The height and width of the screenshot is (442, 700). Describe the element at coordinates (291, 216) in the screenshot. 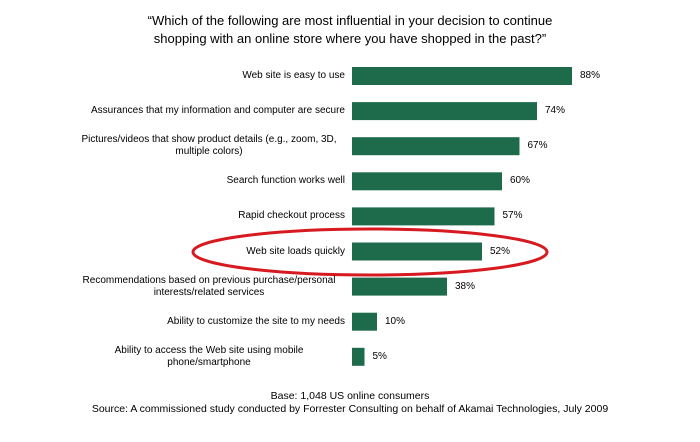

I see `category-label: Rapid checkout process` at that location.